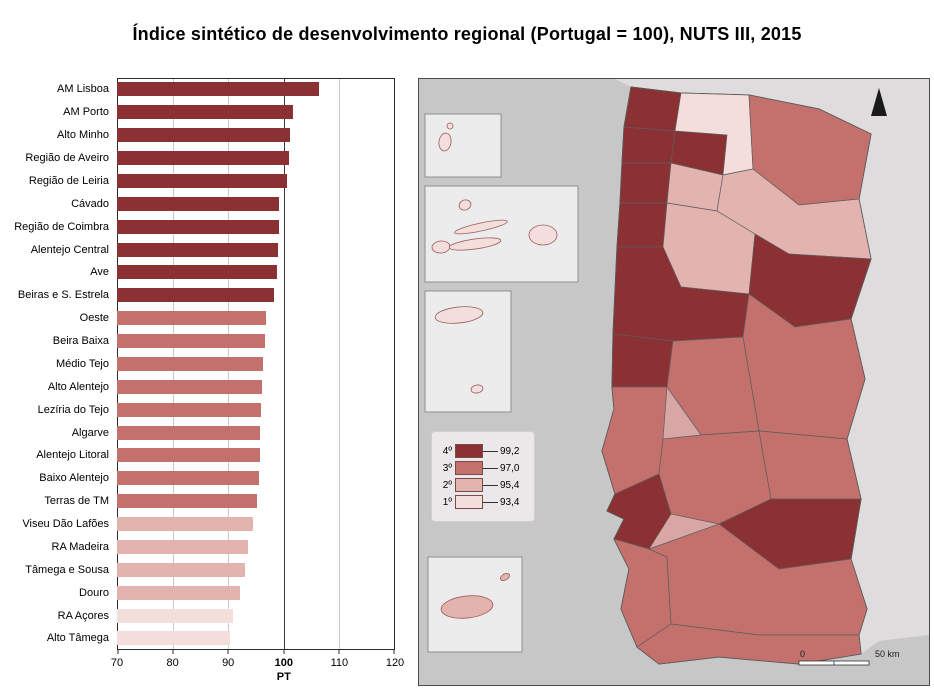  Describe the element at coordinates (510, 451) in the screenshot. I see `legend-value: 99,2` at that location.